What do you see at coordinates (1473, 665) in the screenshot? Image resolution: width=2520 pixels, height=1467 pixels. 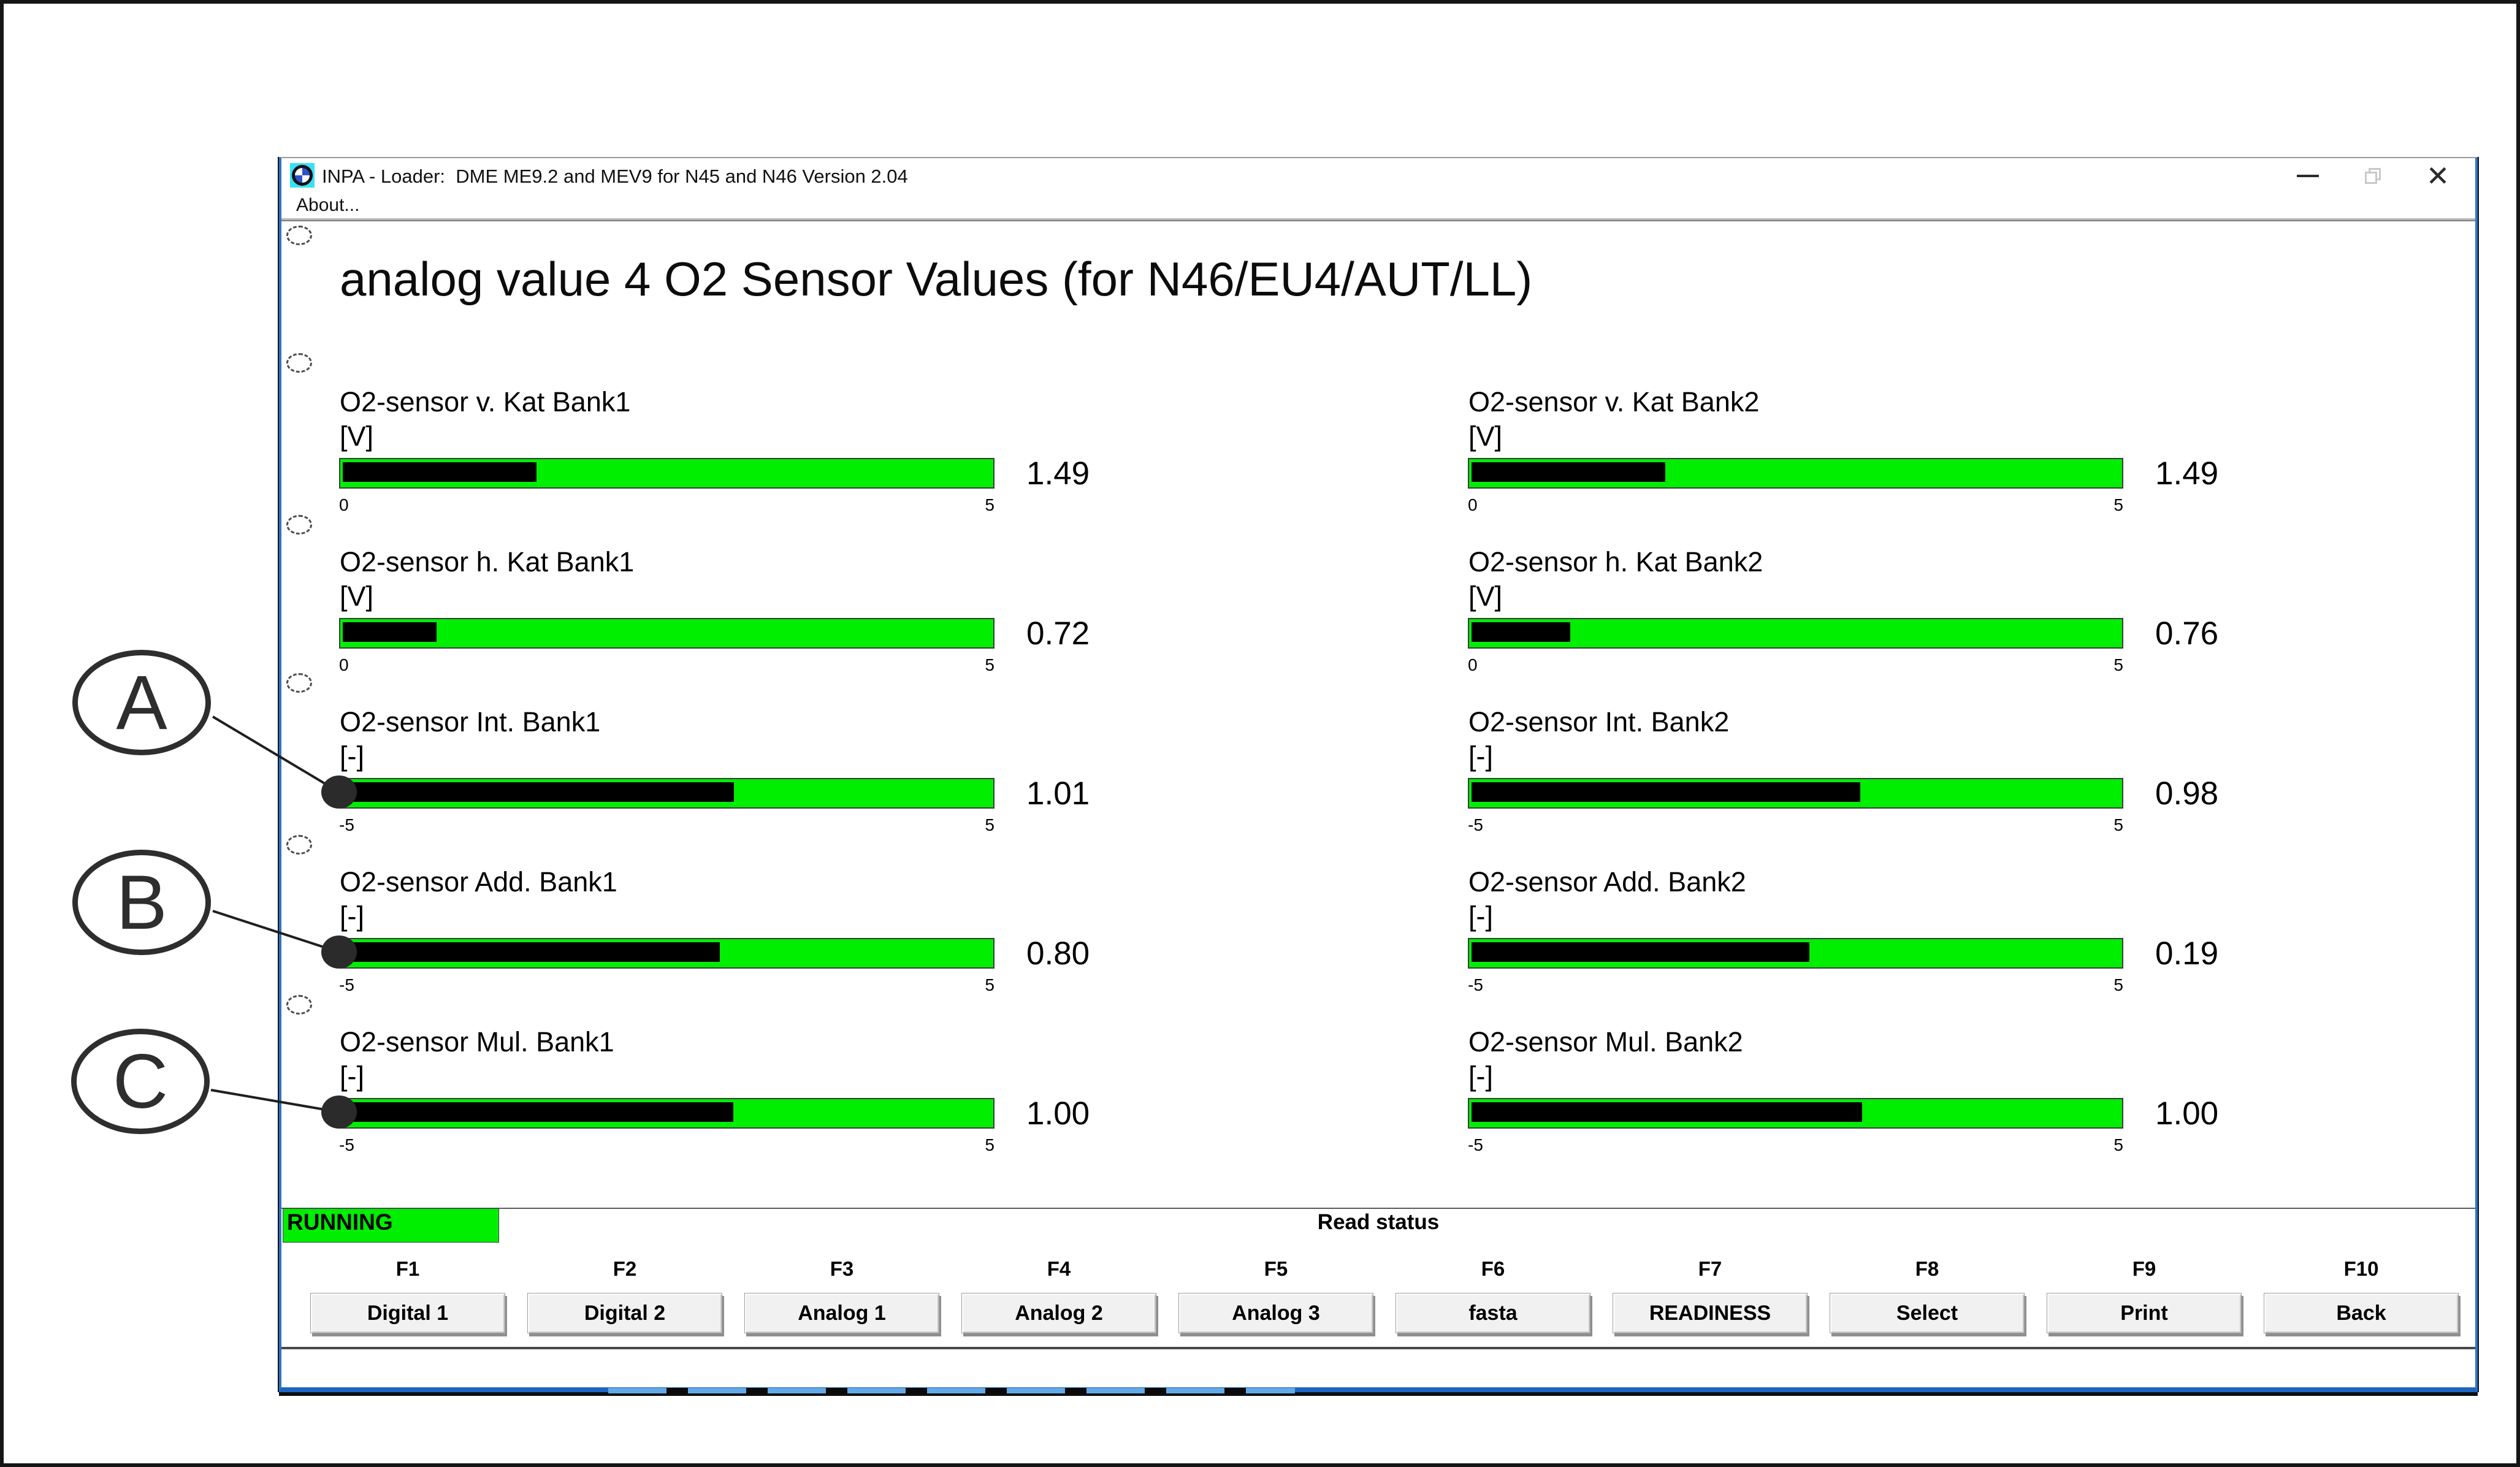 I see `scale-min: 0` at bounding box center [1473, 665].